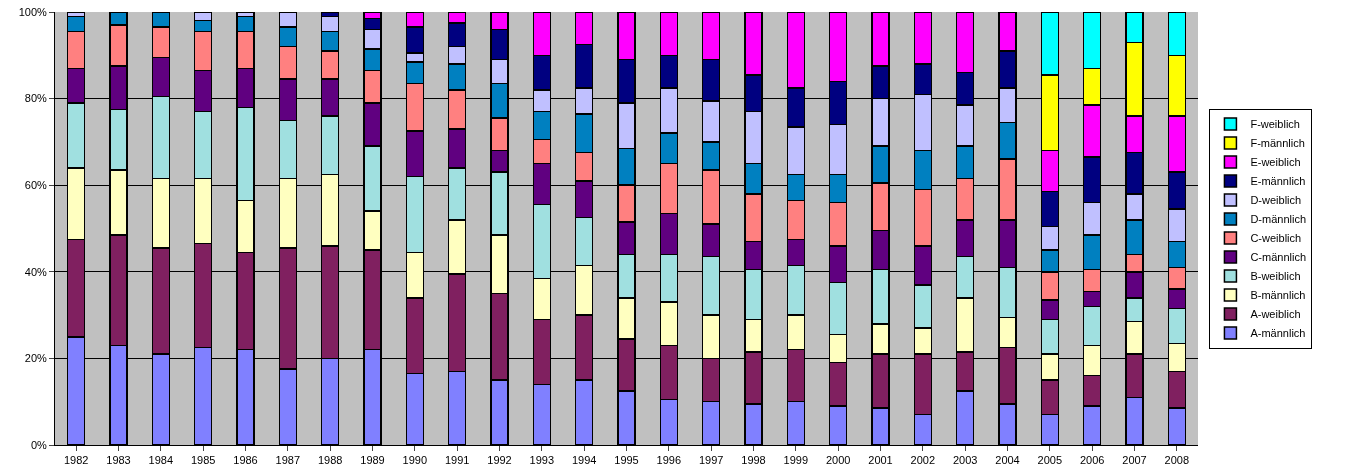 The height and width of the screenshot is (475, 1358). What do you see at coordinates (33, 11) in the screenshot?
I see `y-tick-label: 100%` at bounding box center [33, 11].